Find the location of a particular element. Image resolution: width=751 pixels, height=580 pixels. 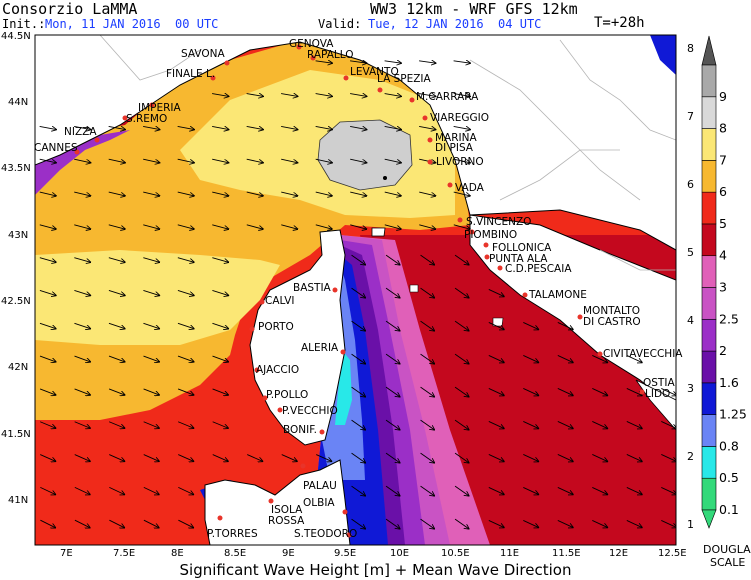

valid-value: Tue, 12 JAN 2016 04 UTC is located at coordinates (455, 24).